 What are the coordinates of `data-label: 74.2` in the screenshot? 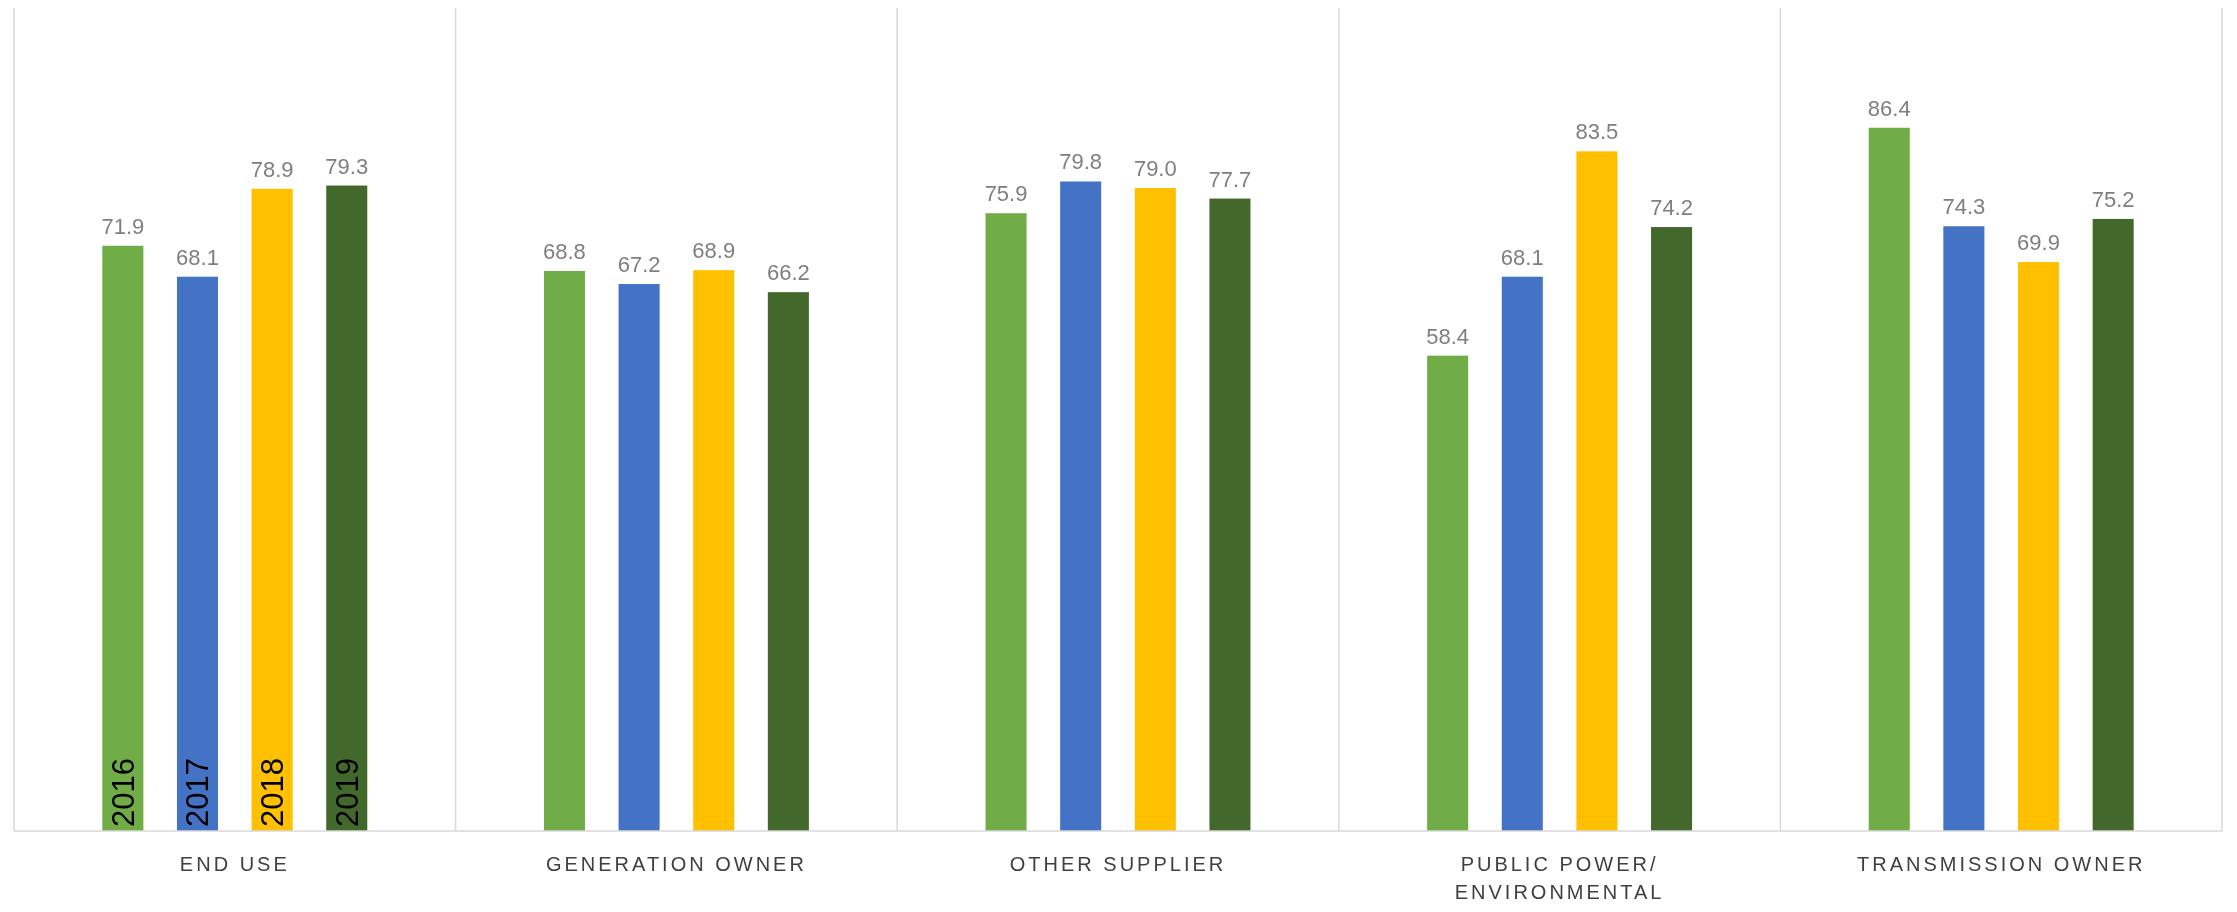 It's located at (1671, 208).